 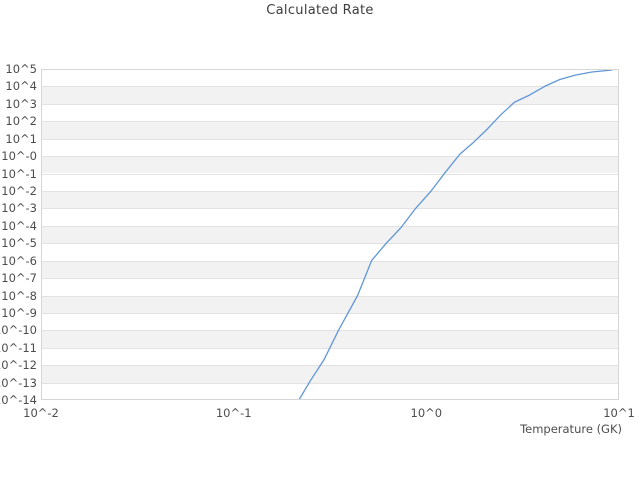 What do you see at coordinates (21, 86) in the screenshot?
I see `y-tick-label: 10^4` at bounding box center [21, 86].